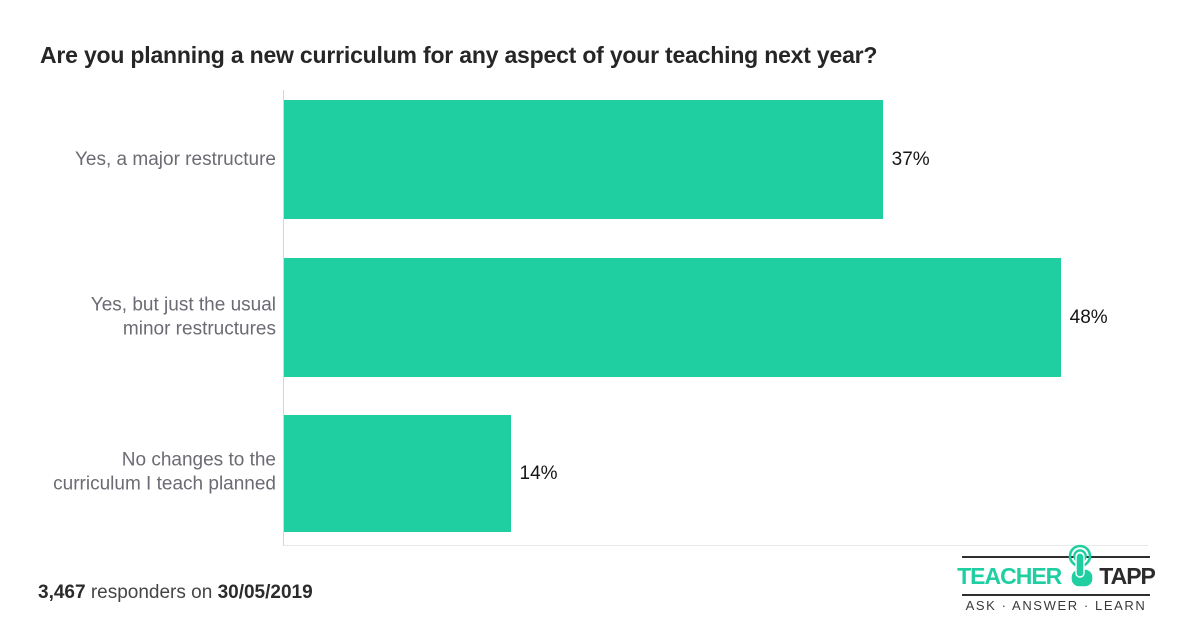 The width and height of the screenshot is (1184, 634). I want to click on bar-row: 14%, so click(716, 473).